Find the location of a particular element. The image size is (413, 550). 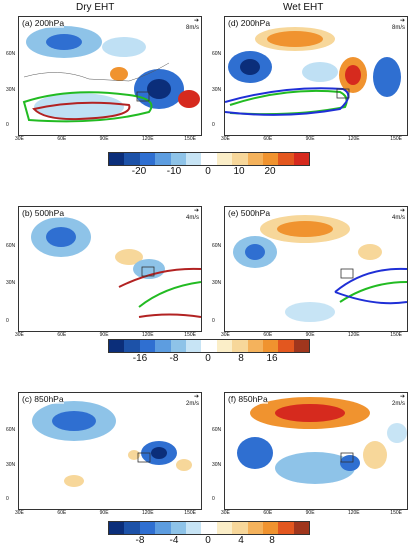

shade-blue-d4 is located at coordinates (387, 77).